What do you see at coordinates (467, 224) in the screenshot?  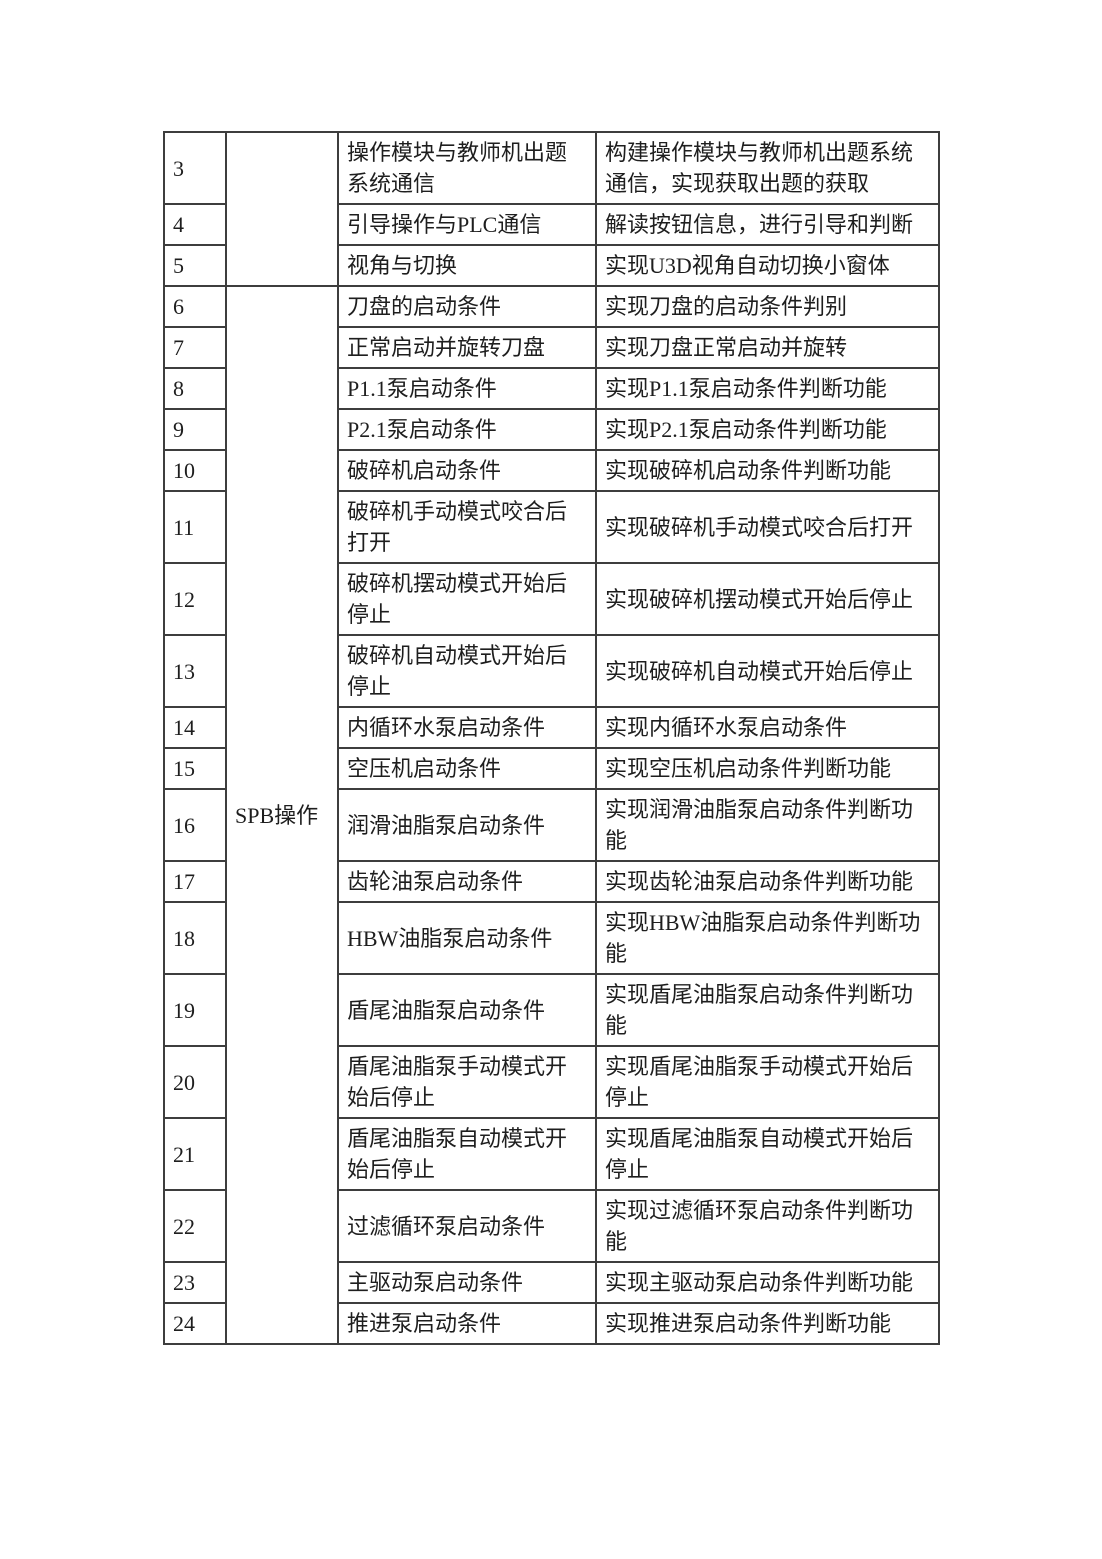 I see `task-name-cell: 引导操作与PLC通信` at bounding box center [467, 224].